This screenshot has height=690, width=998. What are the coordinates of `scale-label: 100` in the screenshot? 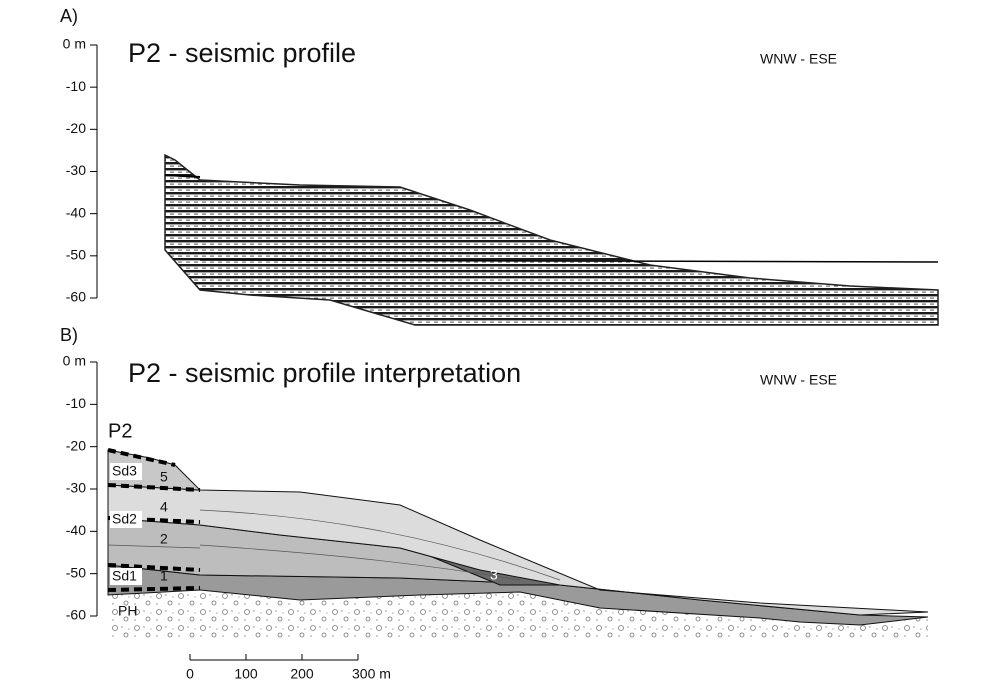 It's located at (246, 674).